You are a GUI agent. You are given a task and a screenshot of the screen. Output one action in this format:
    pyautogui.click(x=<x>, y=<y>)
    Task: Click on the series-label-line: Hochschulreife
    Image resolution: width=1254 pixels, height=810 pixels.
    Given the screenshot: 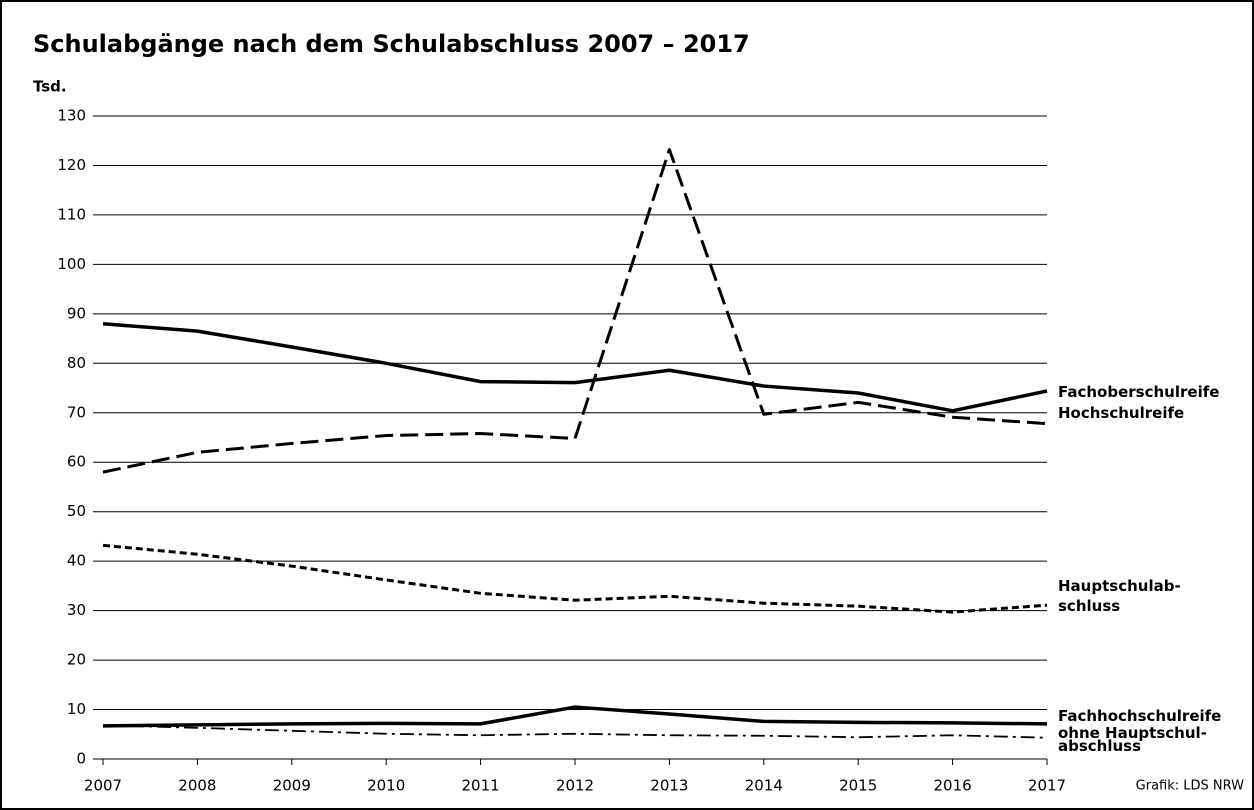 What is the action you would take?
    pyautogui.click(x=1121, y=413)
    